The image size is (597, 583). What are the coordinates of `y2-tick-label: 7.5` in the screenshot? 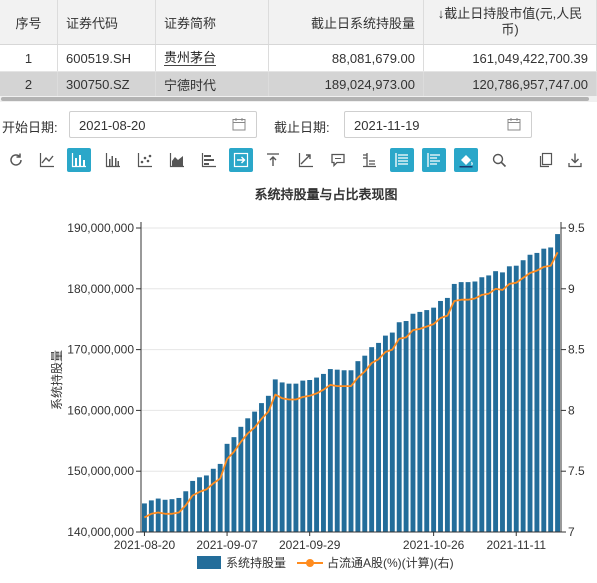 It's located at (576, 471).